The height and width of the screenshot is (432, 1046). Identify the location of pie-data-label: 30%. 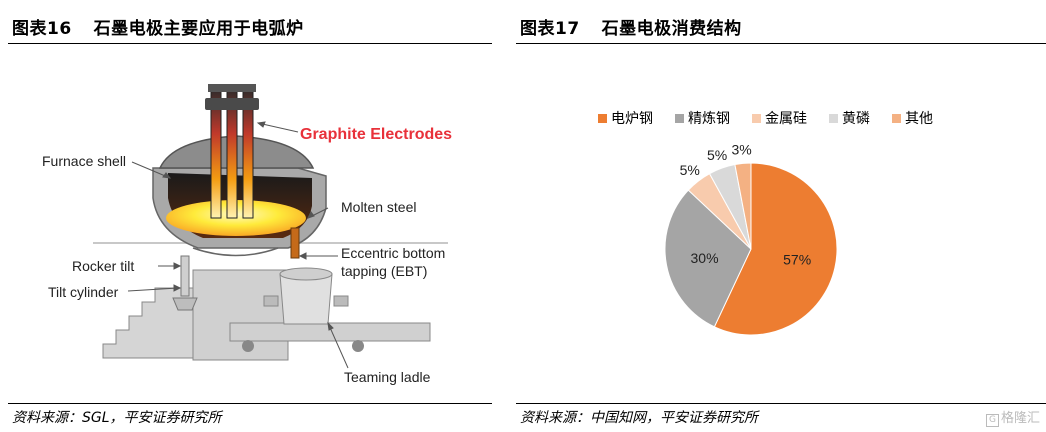
(705, 258).